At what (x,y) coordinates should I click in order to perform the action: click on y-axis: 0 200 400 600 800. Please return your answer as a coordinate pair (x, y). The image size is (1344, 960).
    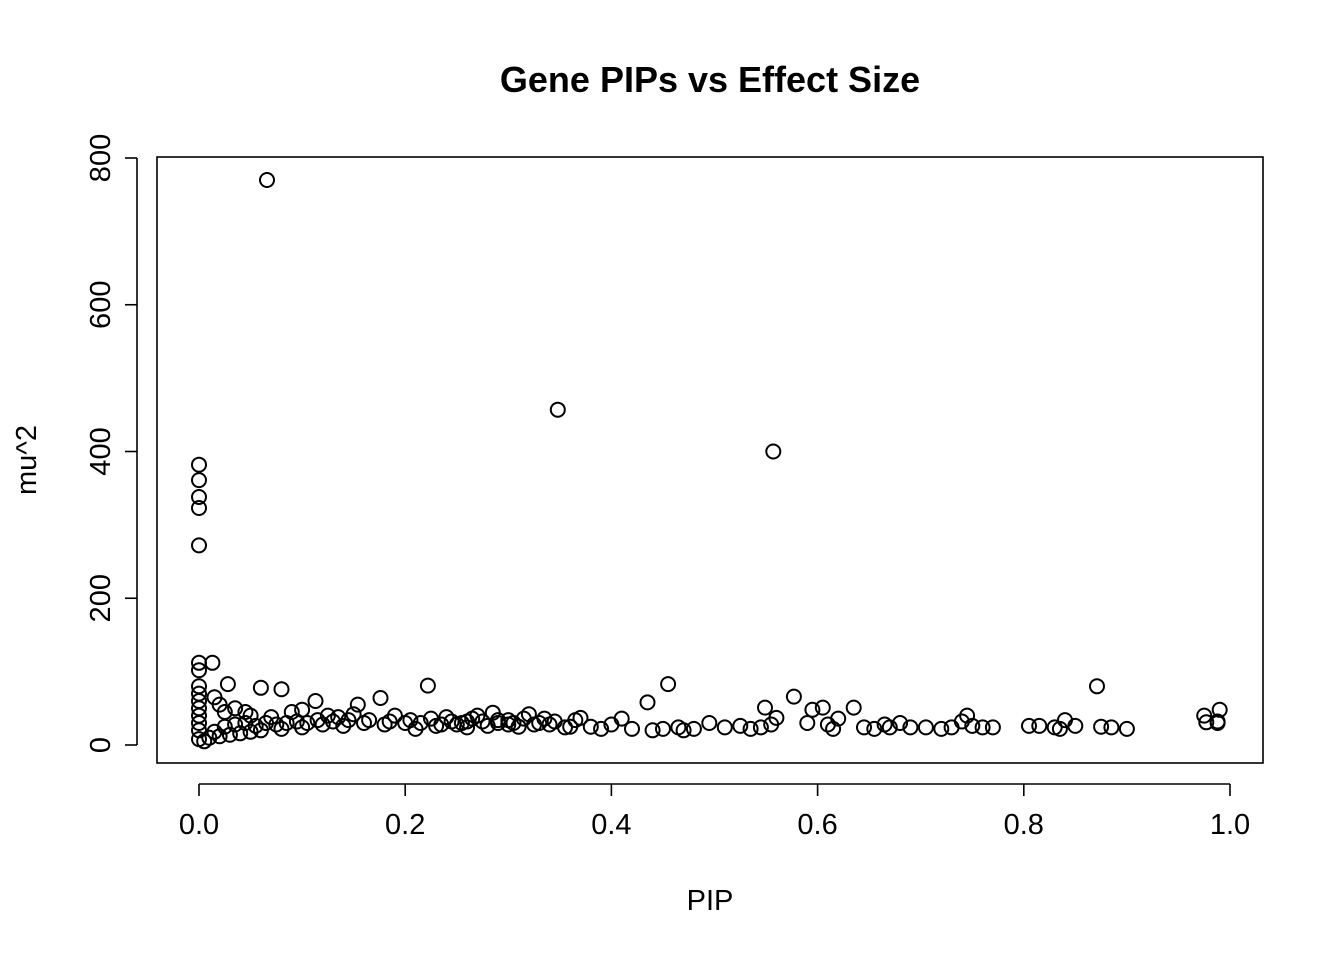
    Looking at the image, I should click on (111, 443).